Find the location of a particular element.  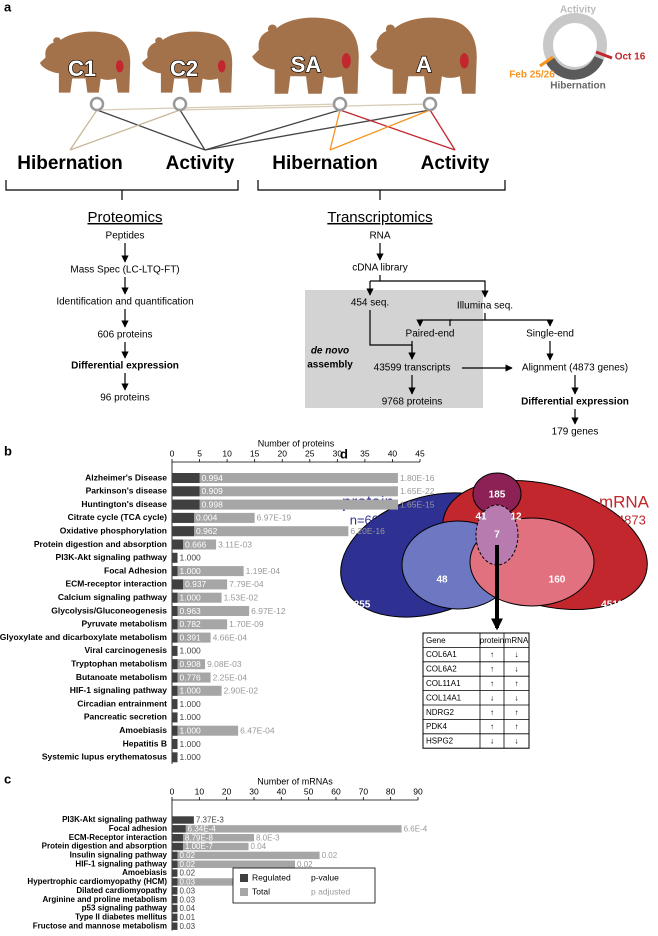

p-label: 6.6E-4 is located at coordinates (416, 828).